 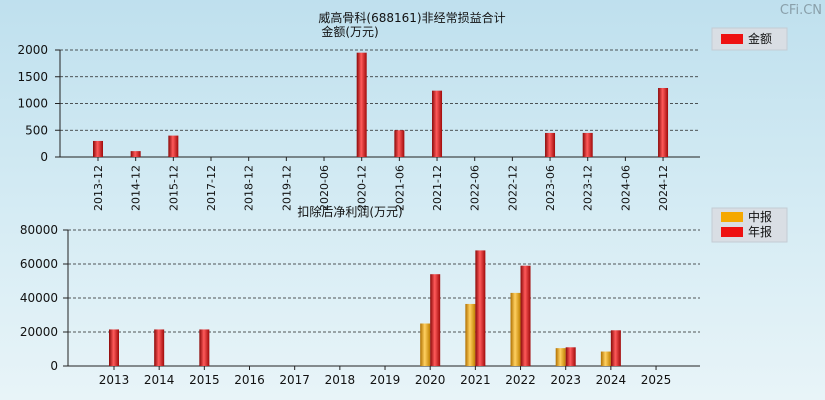 What do you see at coordinates (39, 230) in the screenshot?
I see `y-tick-label: 80000` at bounding box center [39, 230].